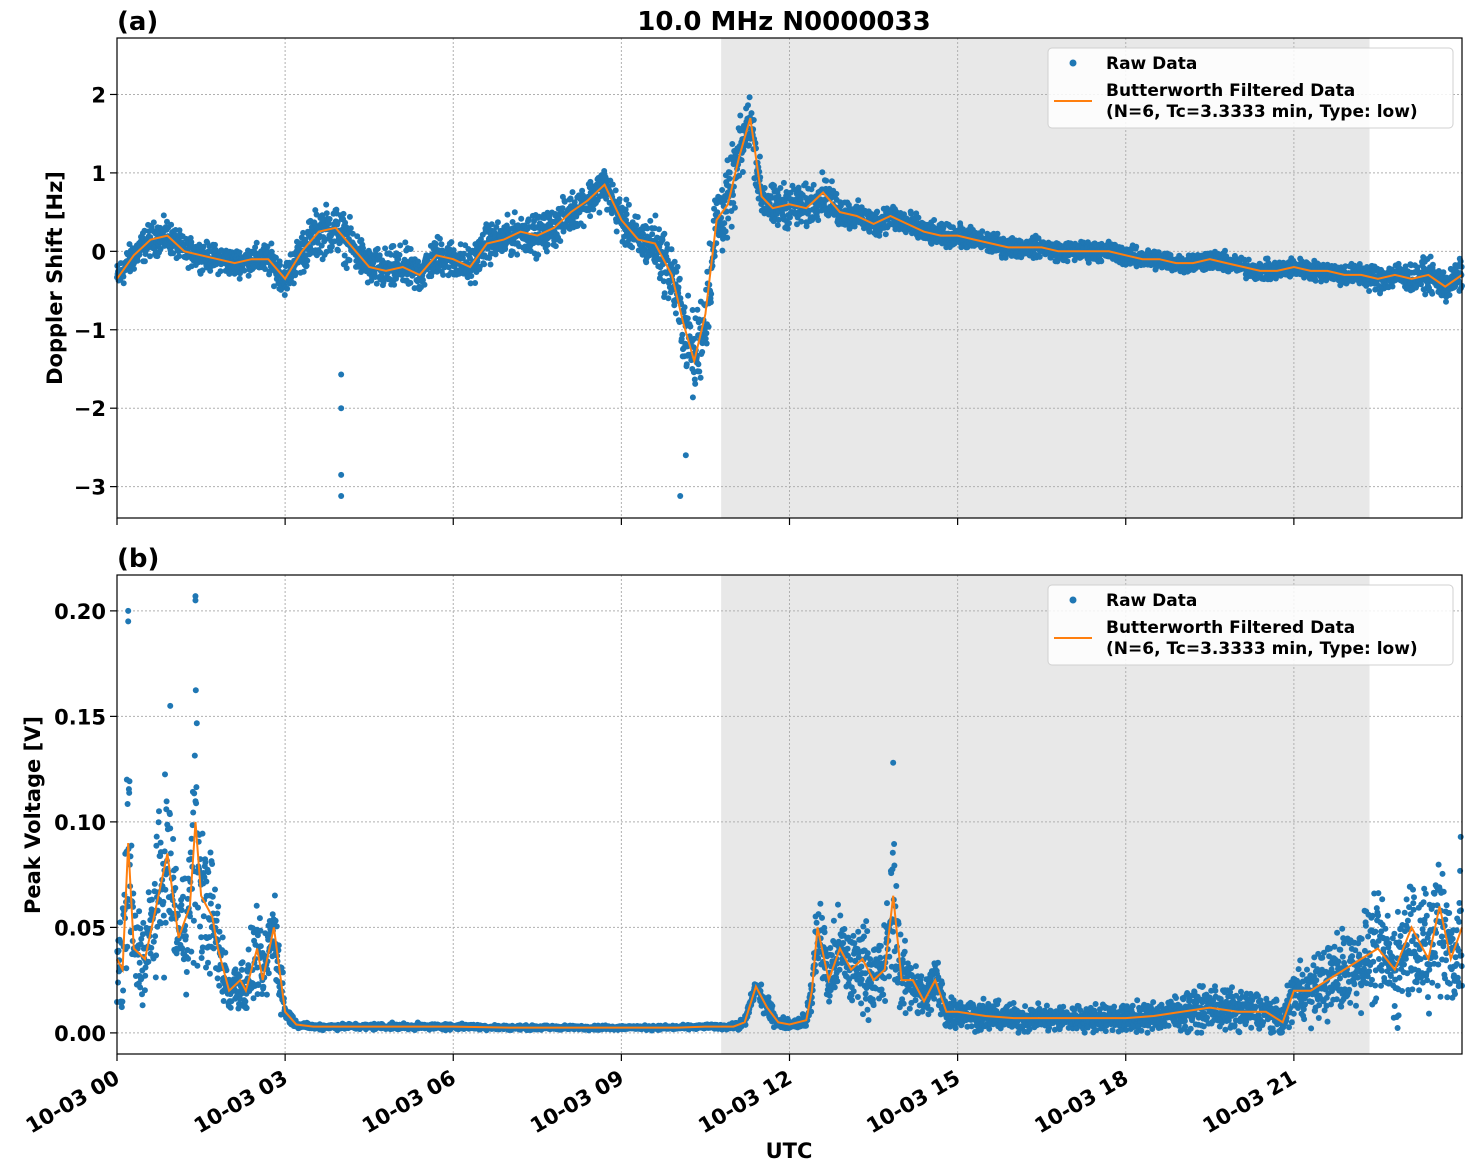 The image size is (1472, 1172). I want to click on legend-raw-marker, so click(1073, 63).